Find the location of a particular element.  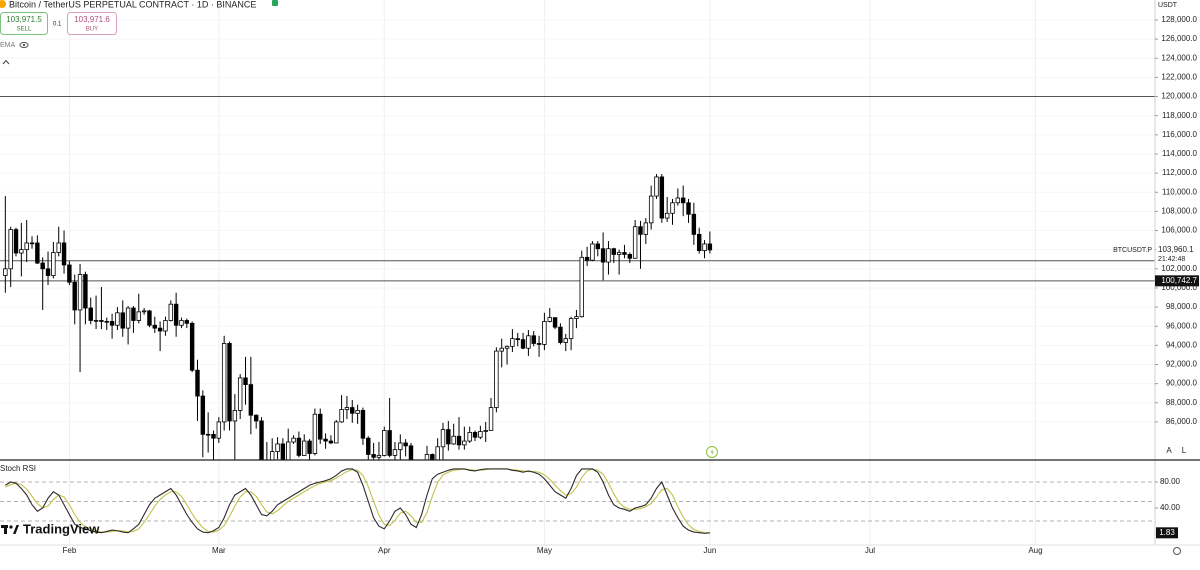

collapse-toggle is located at coordinates (6, 62).